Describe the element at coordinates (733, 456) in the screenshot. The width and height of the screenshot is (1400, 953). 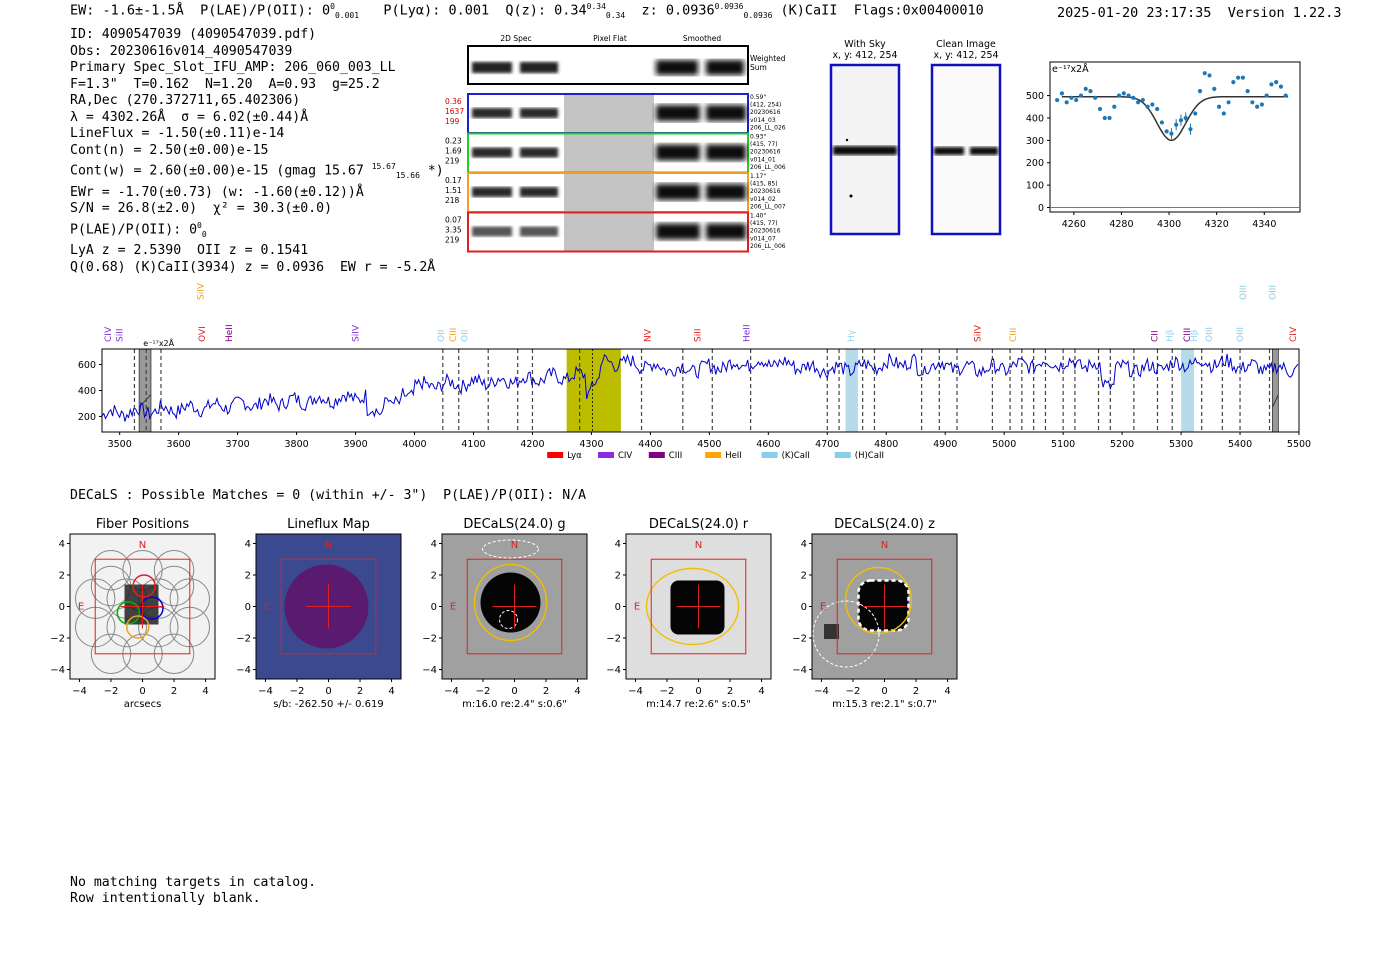
I see `spectrum-legend-label-3: HeII` at that location.